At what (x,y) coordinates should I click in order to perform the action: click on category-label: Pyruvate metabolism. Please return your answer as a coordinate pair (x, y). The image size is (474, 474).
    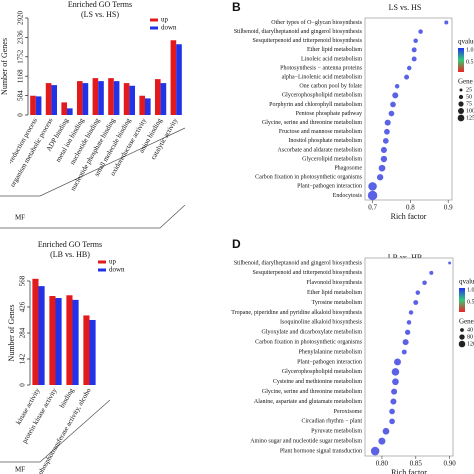
    Looking at the image, I should click on (336, 432).